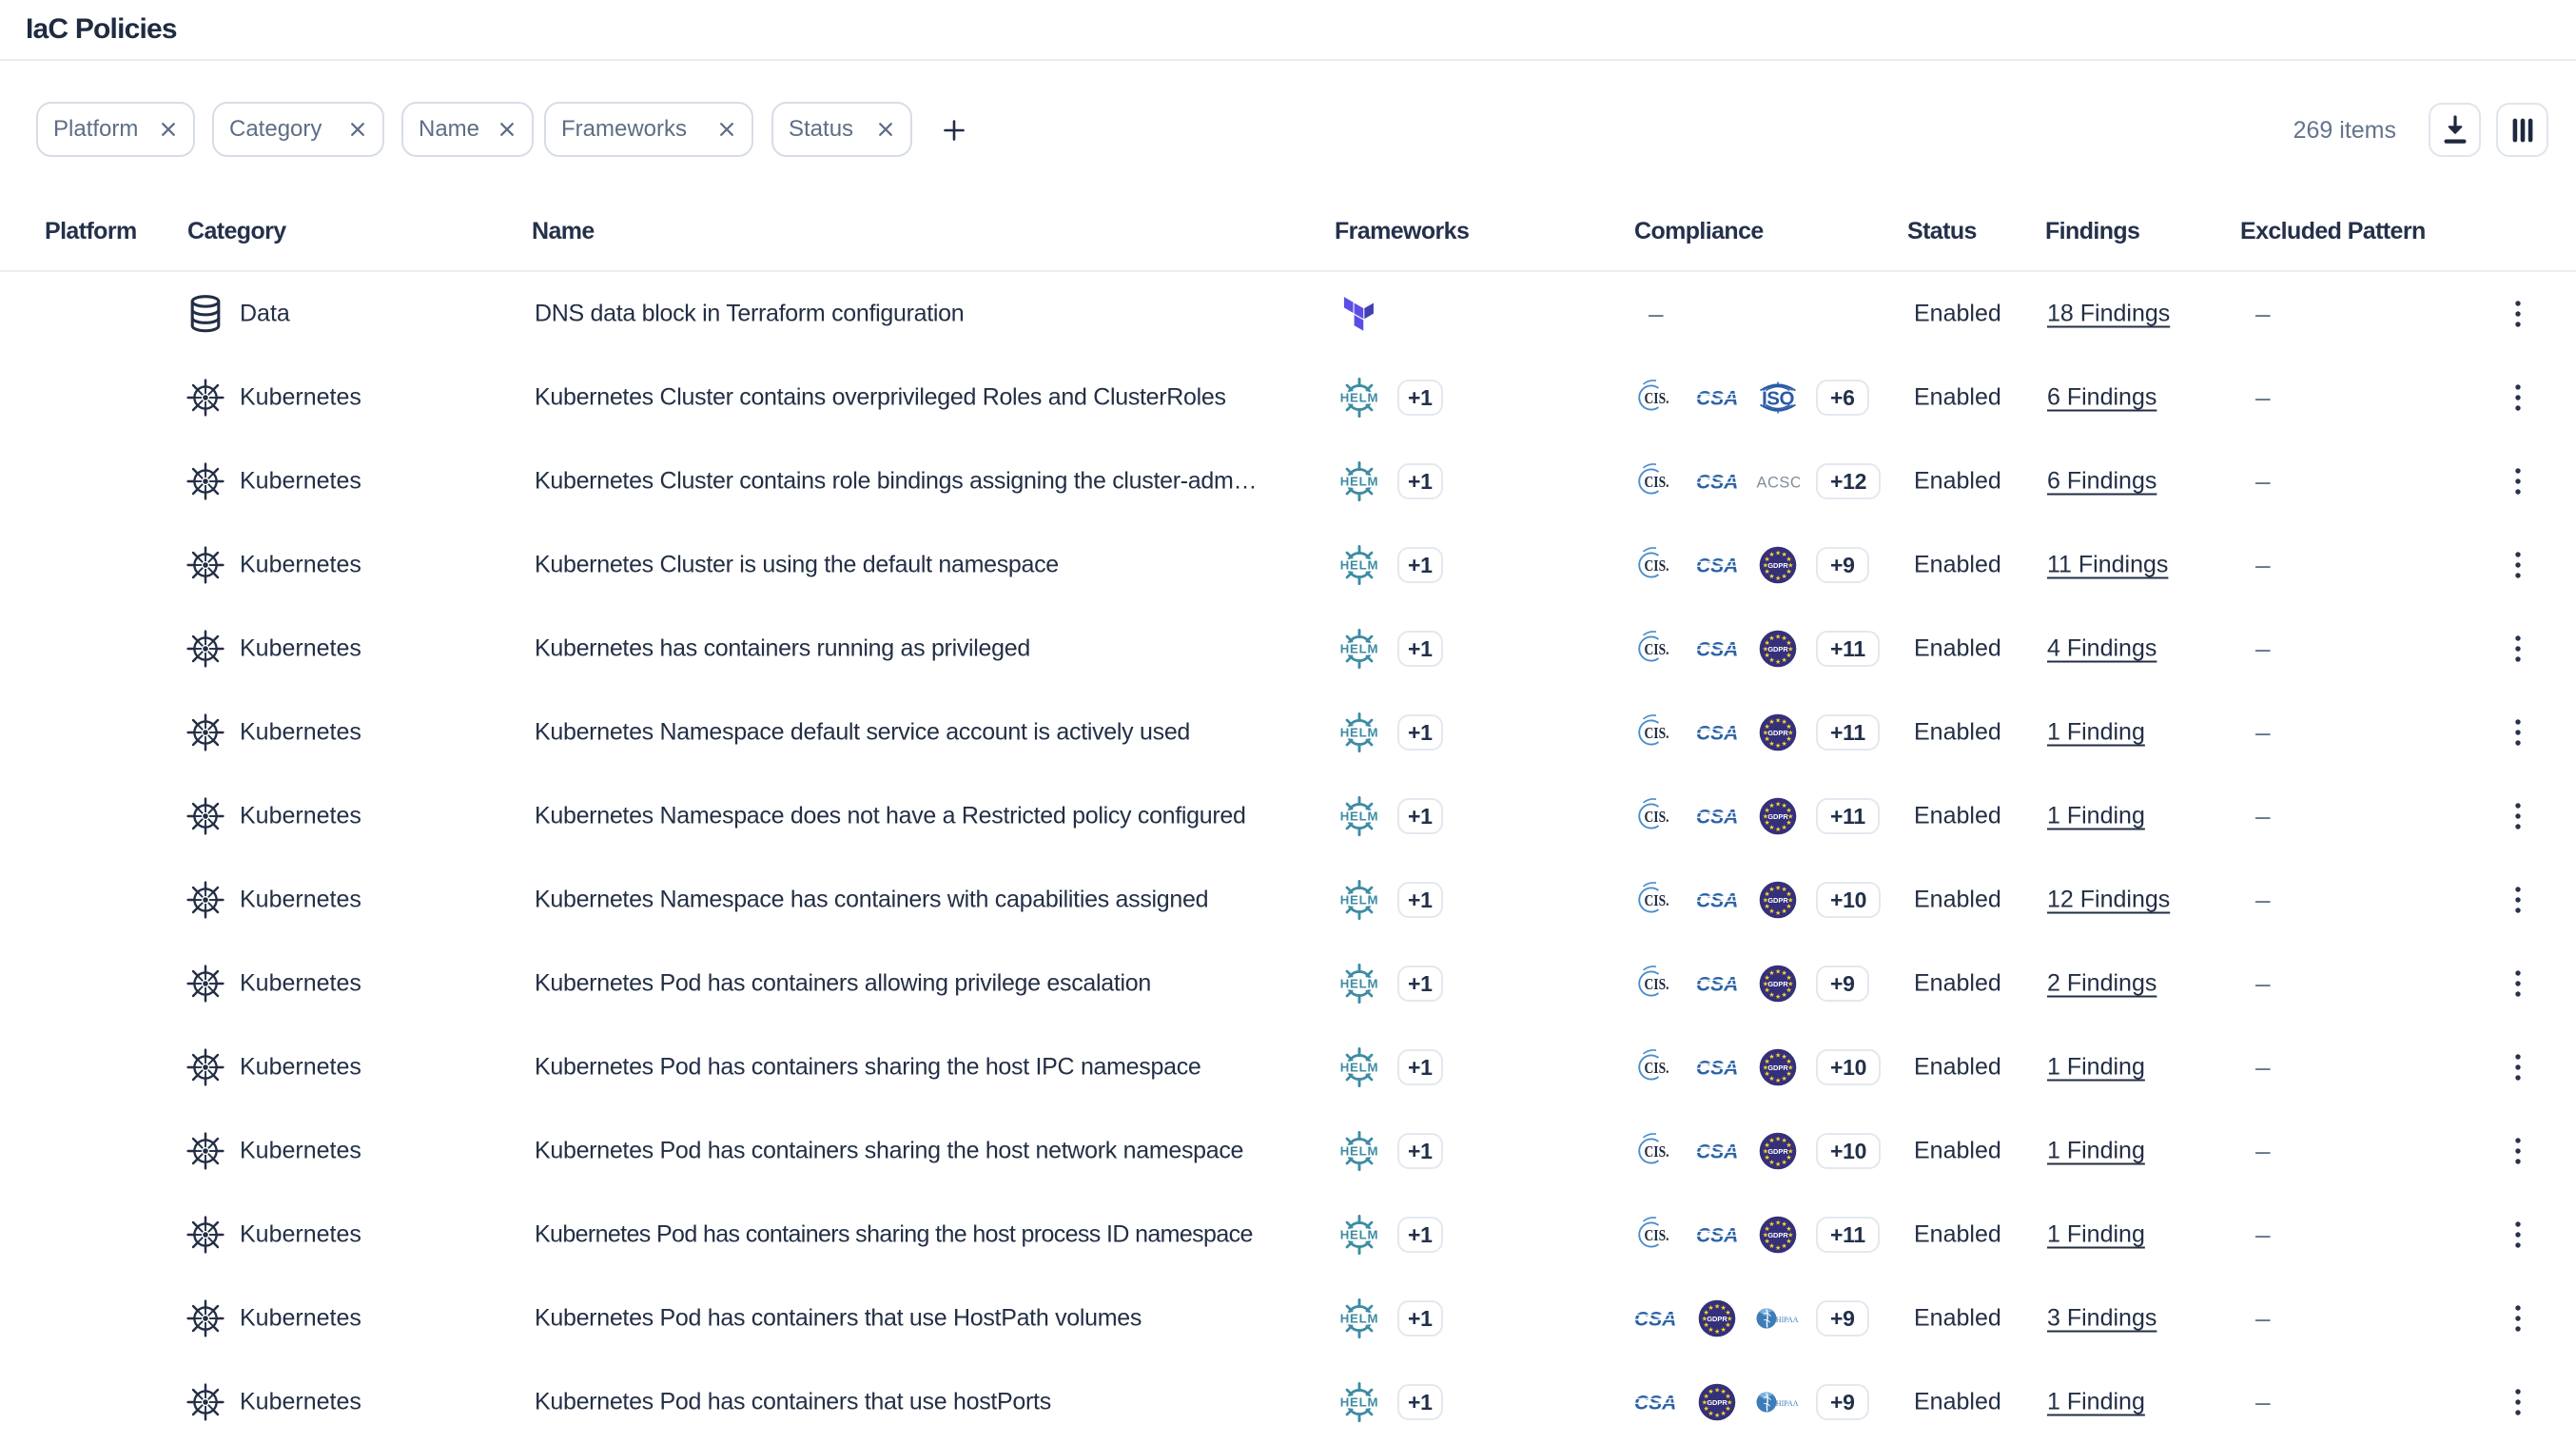 Image resolution: width=2576 pixels, height=1444 pixels. What do you see at coordinates (1787, 1403) in the screenshot?
I see `svg-text: HIPAA` at bounding box center [1787, 1403].